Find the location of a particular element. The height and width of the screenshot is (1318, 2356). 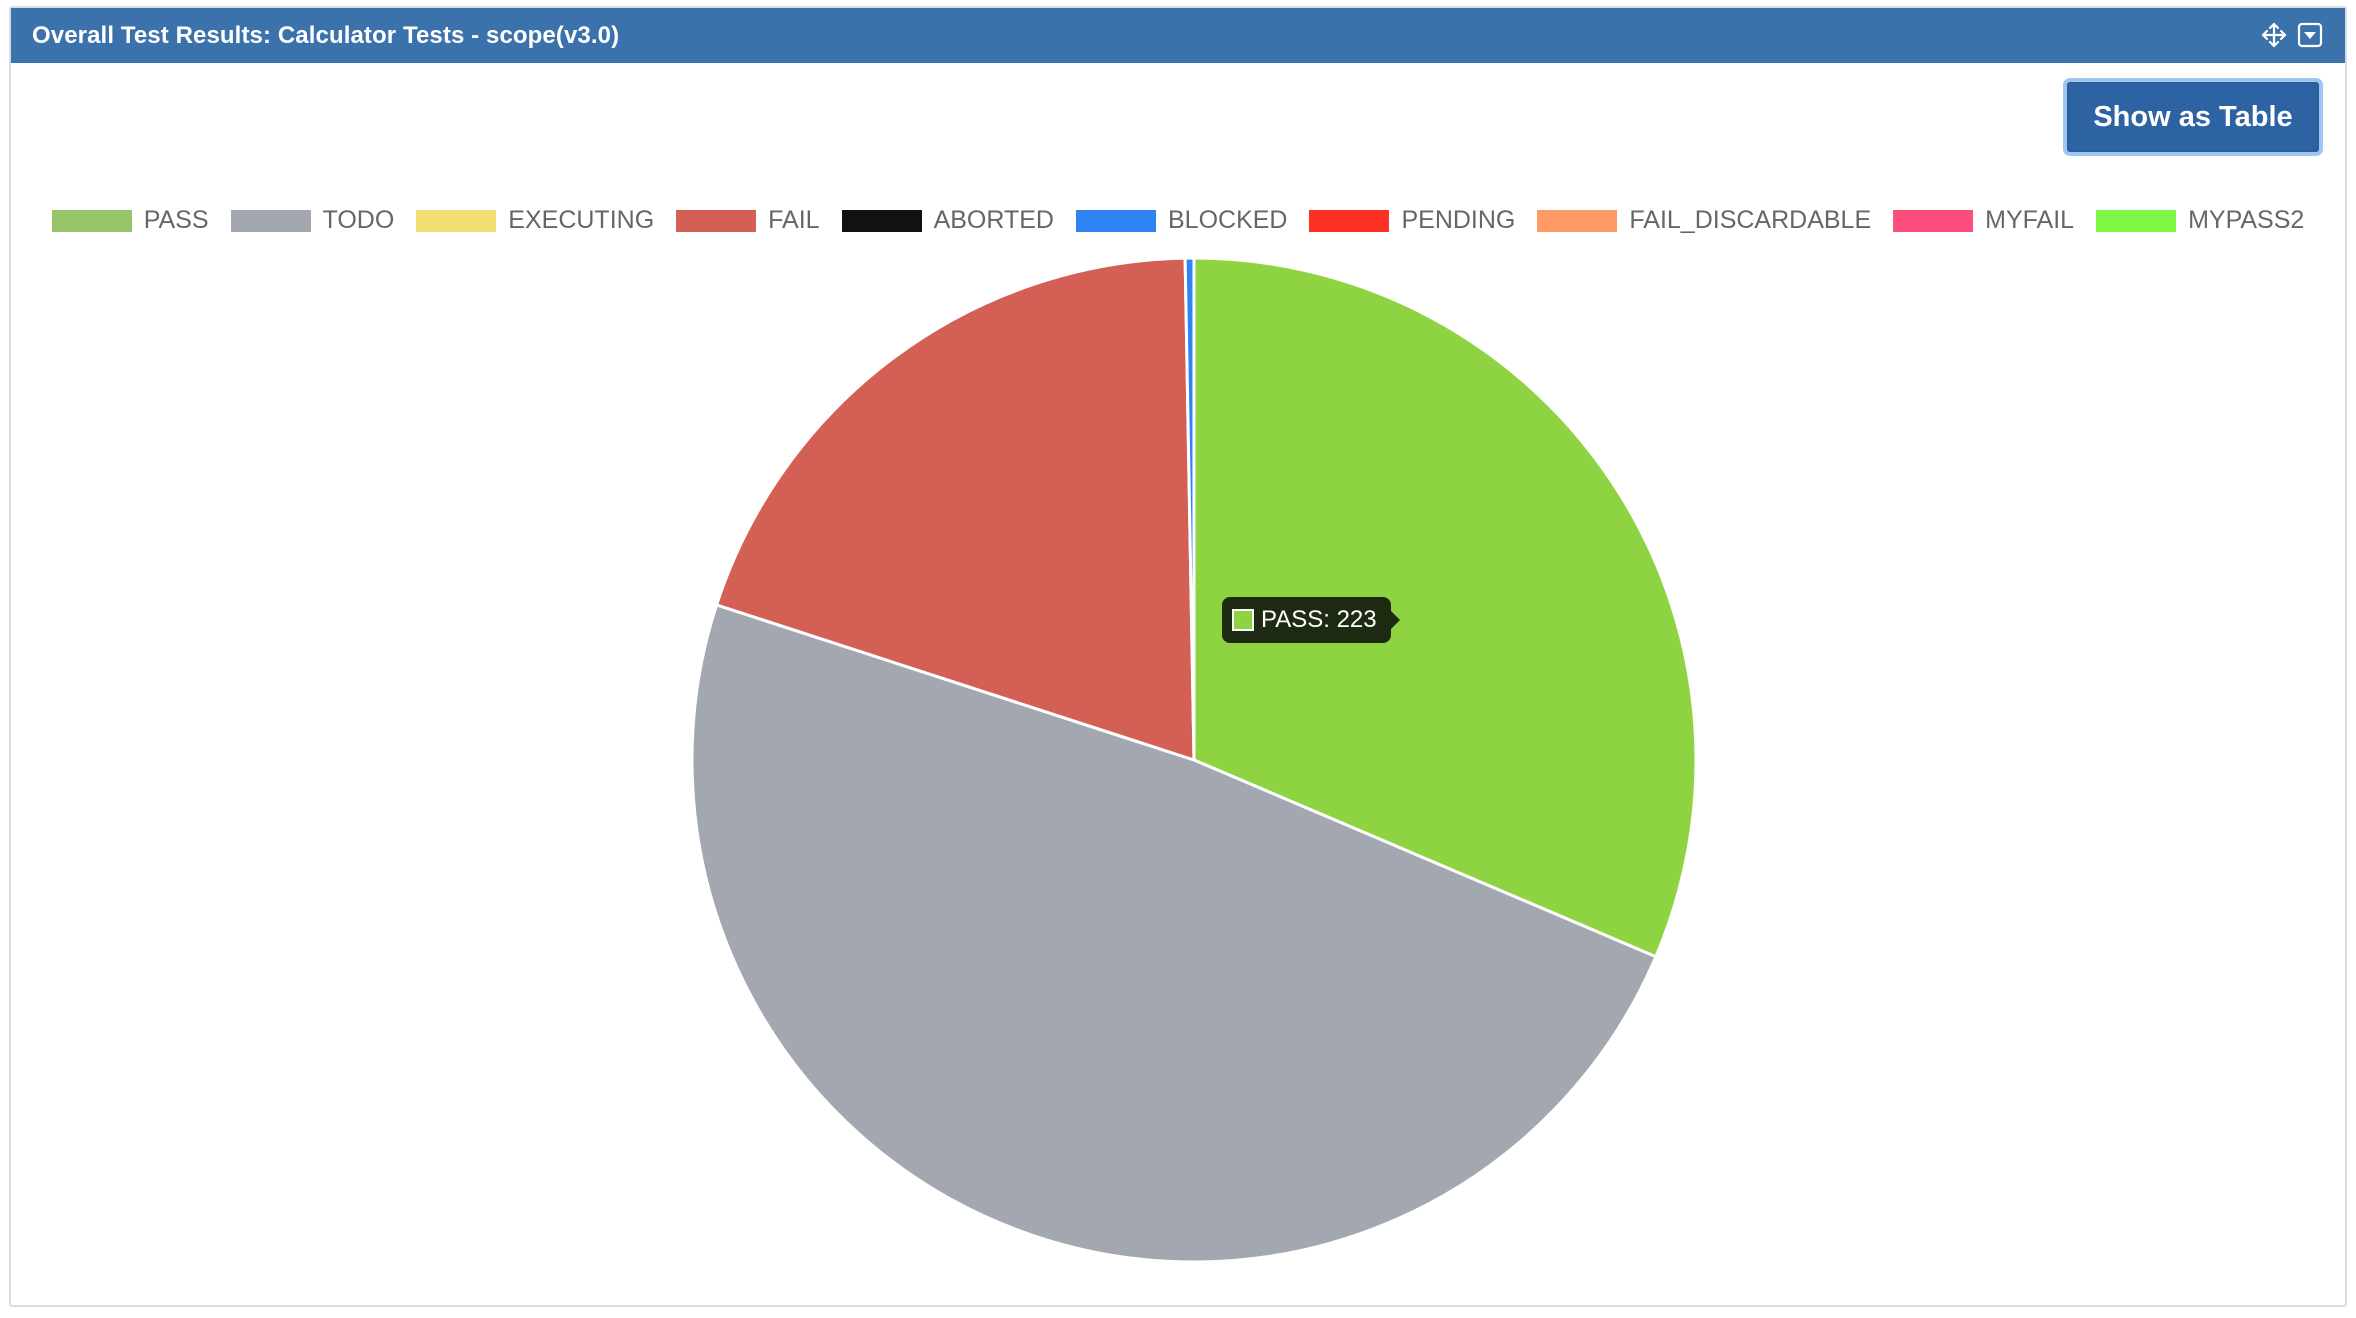

move-icon is located at coordinates (2274, 35).